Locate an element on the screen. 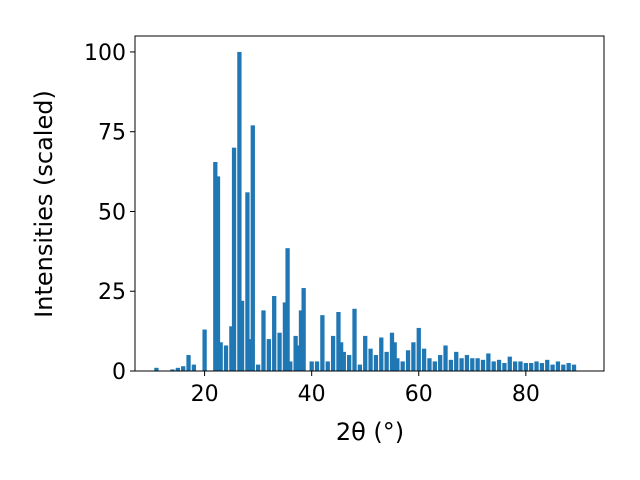 The width and height of the screenshot is (640, 480). x-tick-label: 40 is located at coordinates (312, 394).